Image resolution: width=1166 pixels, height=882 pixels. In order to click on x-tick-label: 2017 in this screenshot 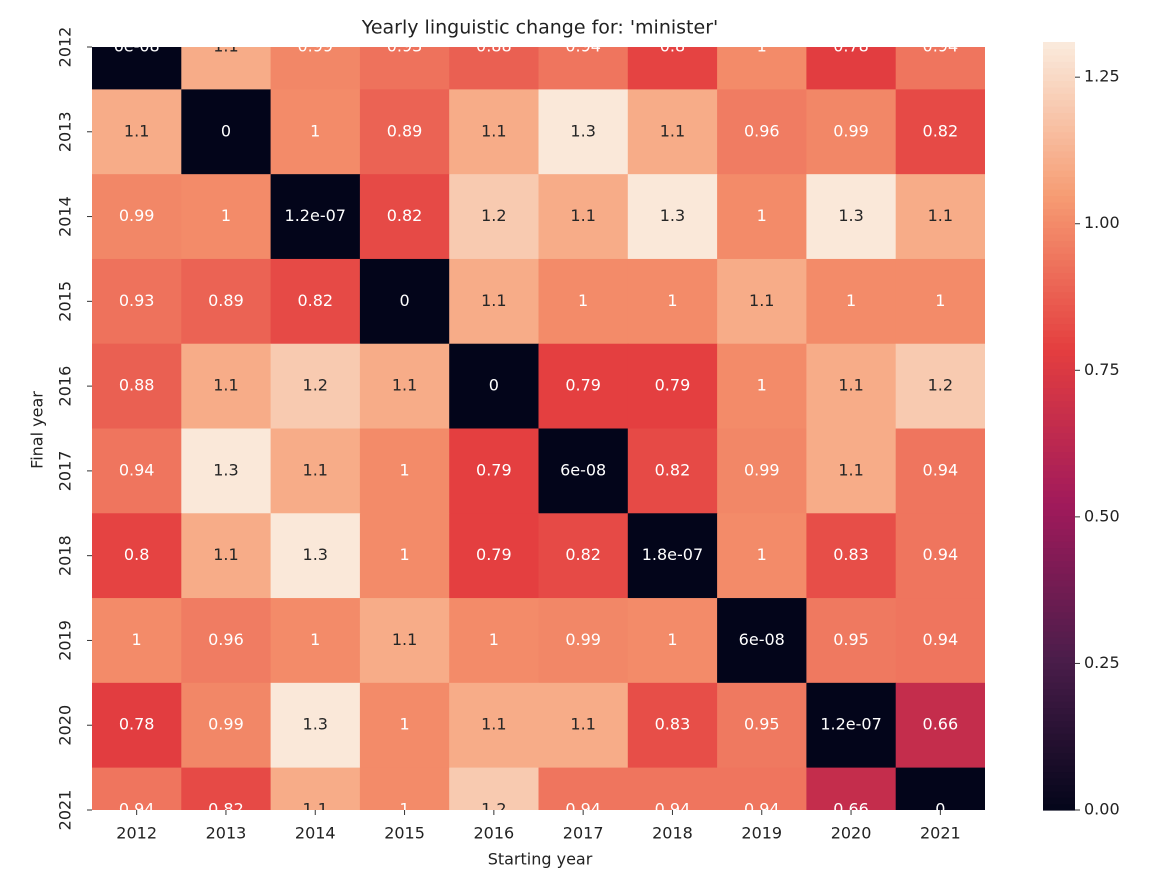, I will do `click(583, 833)`.